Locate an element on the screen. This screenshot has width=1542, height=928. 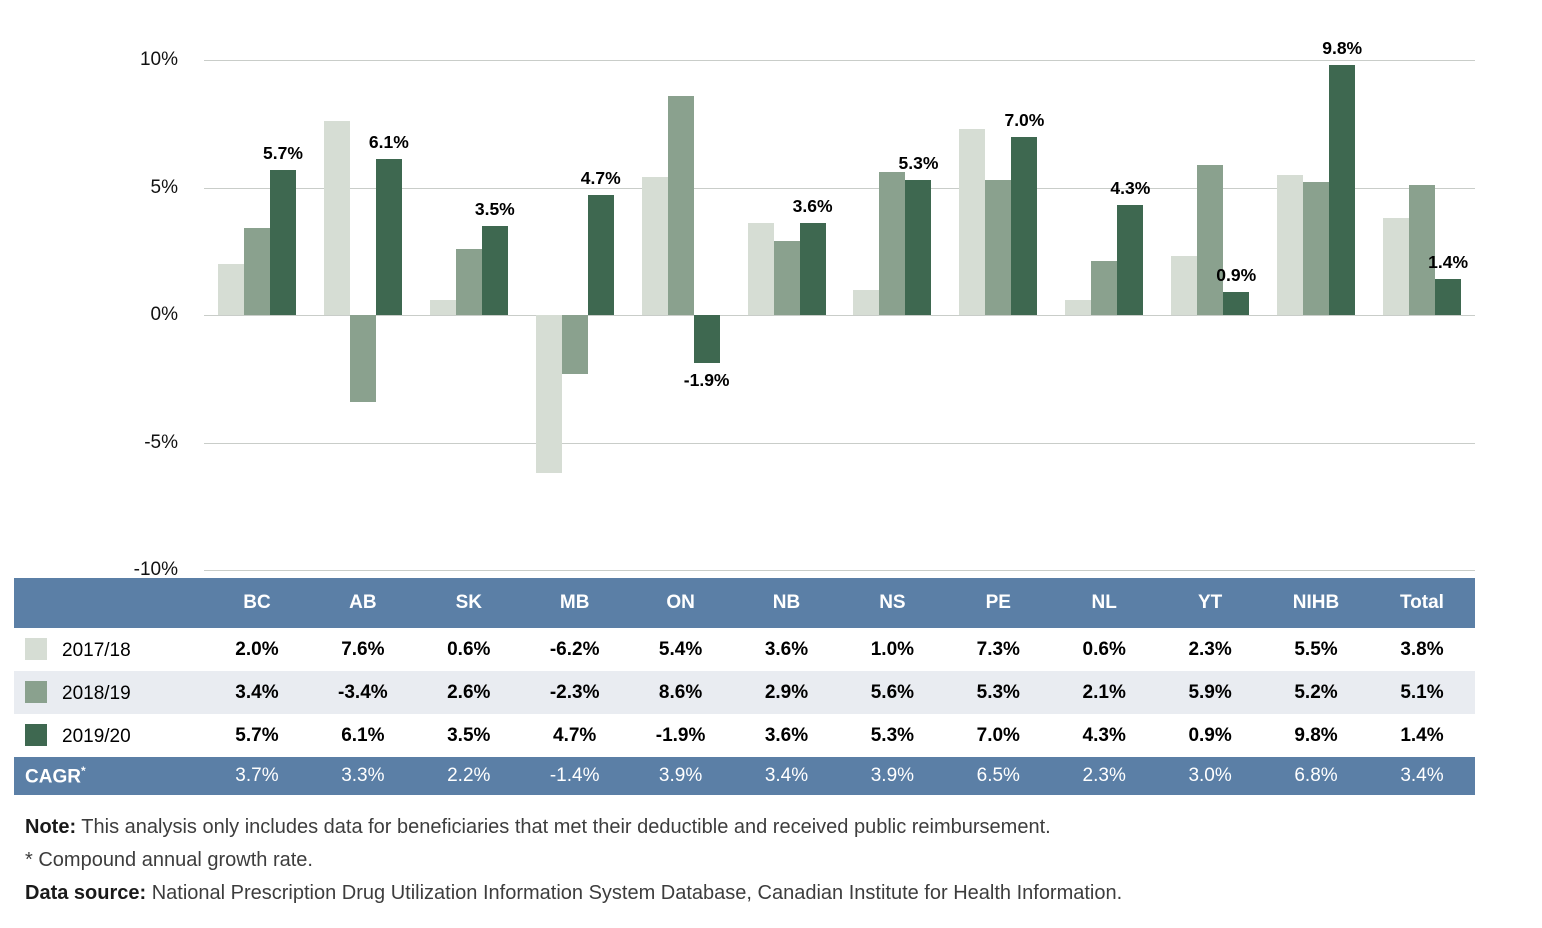
bar-2017-18-nb is located at coordinates (760, 269).